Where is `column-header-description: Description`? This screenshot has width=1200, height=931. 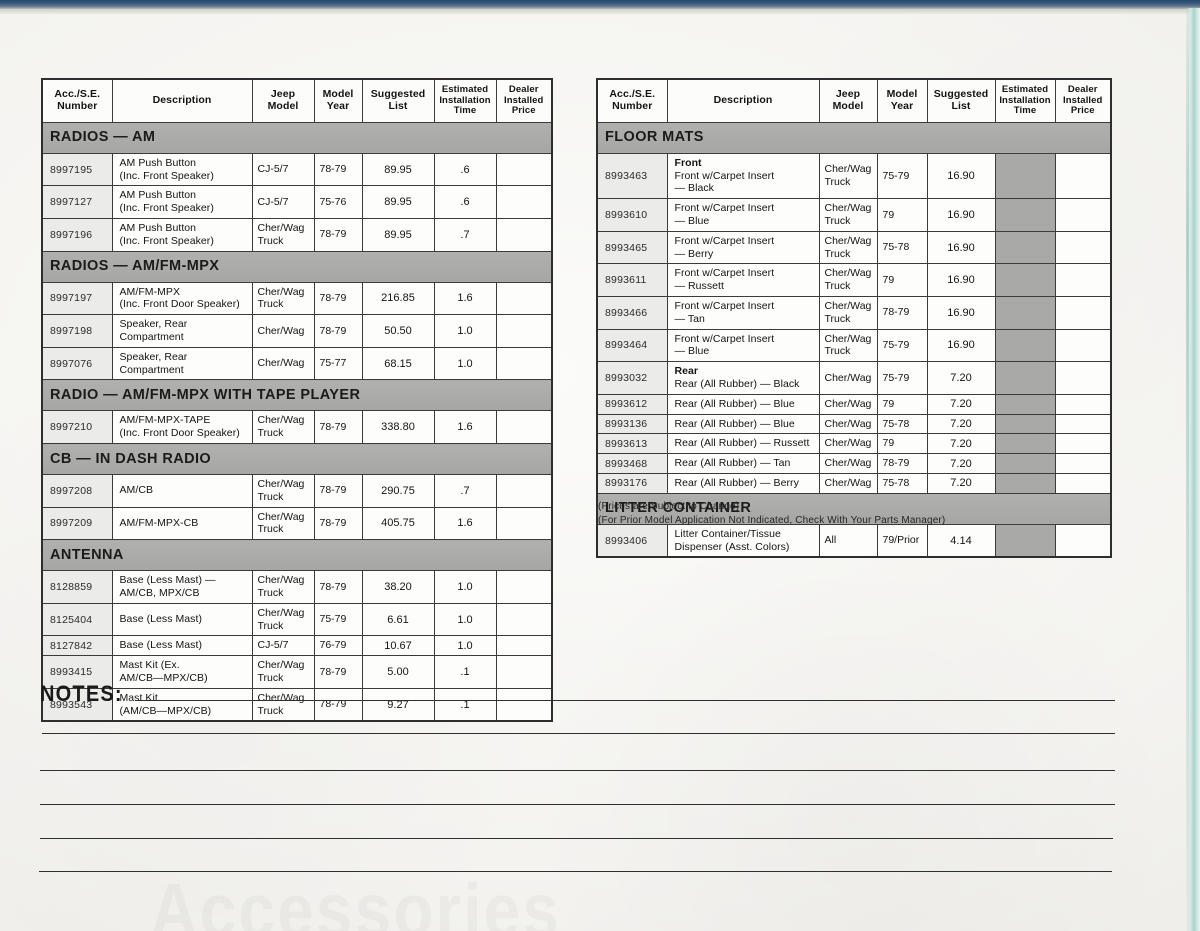 column-header-description: Description is located at coordinates (182, 100).